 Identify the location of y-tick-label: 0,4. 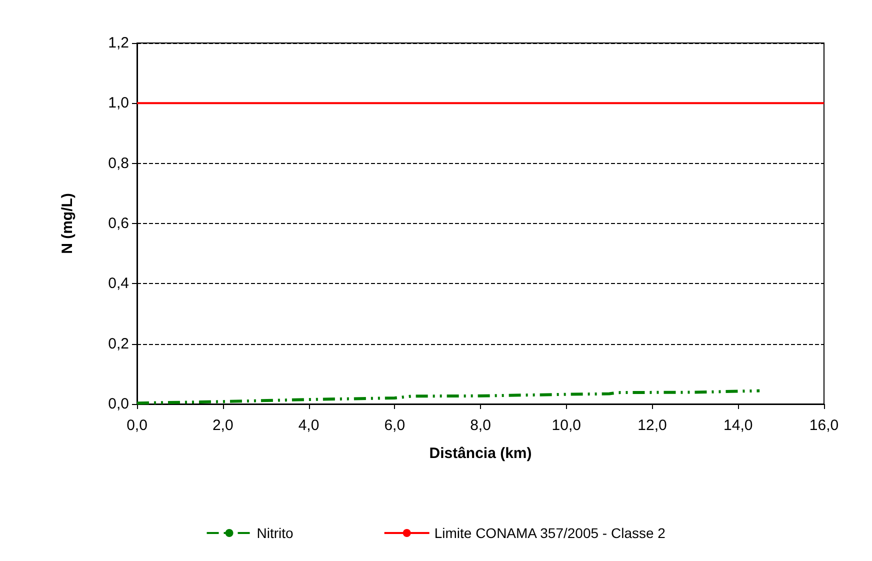
(118, 283).